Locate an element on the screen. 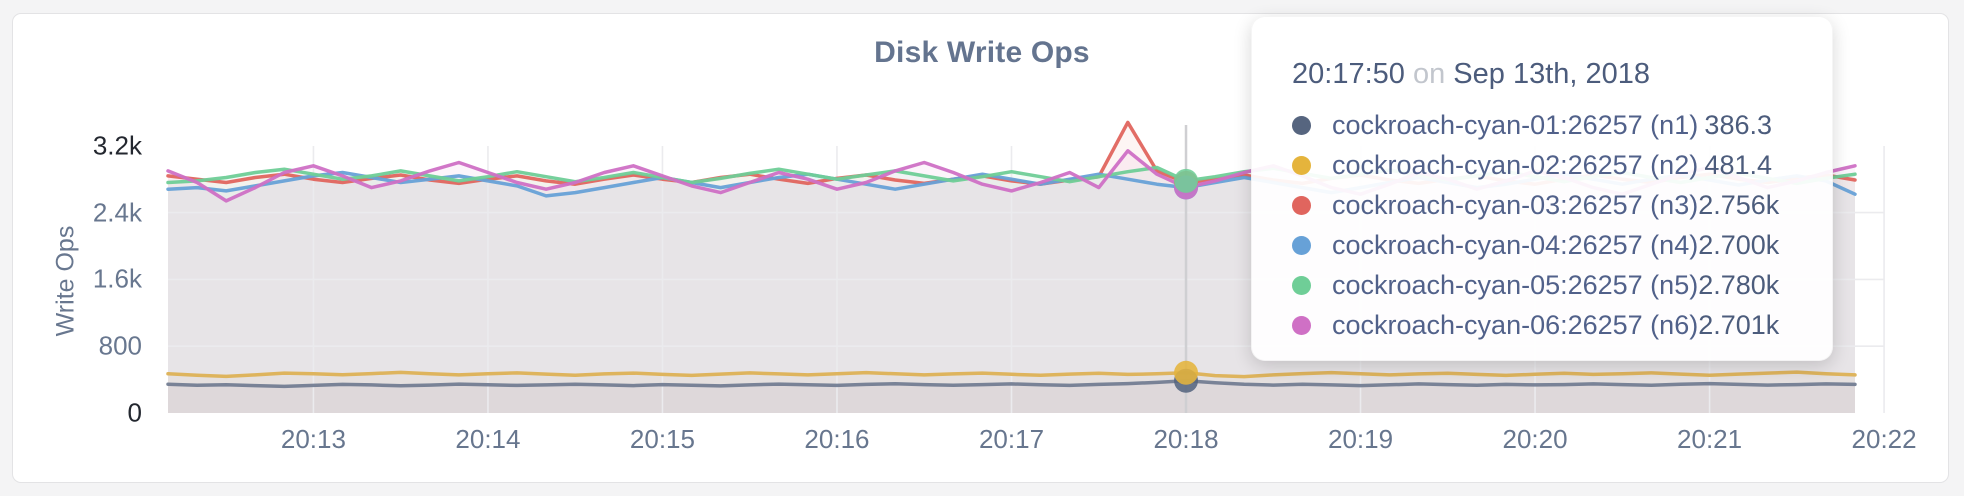 The width and height of the screenshot is (1964, 496). tooltip-series-row: cockroach-cyan-05:26257 (n5) 2.780k is located at coordinates (1535, 285).